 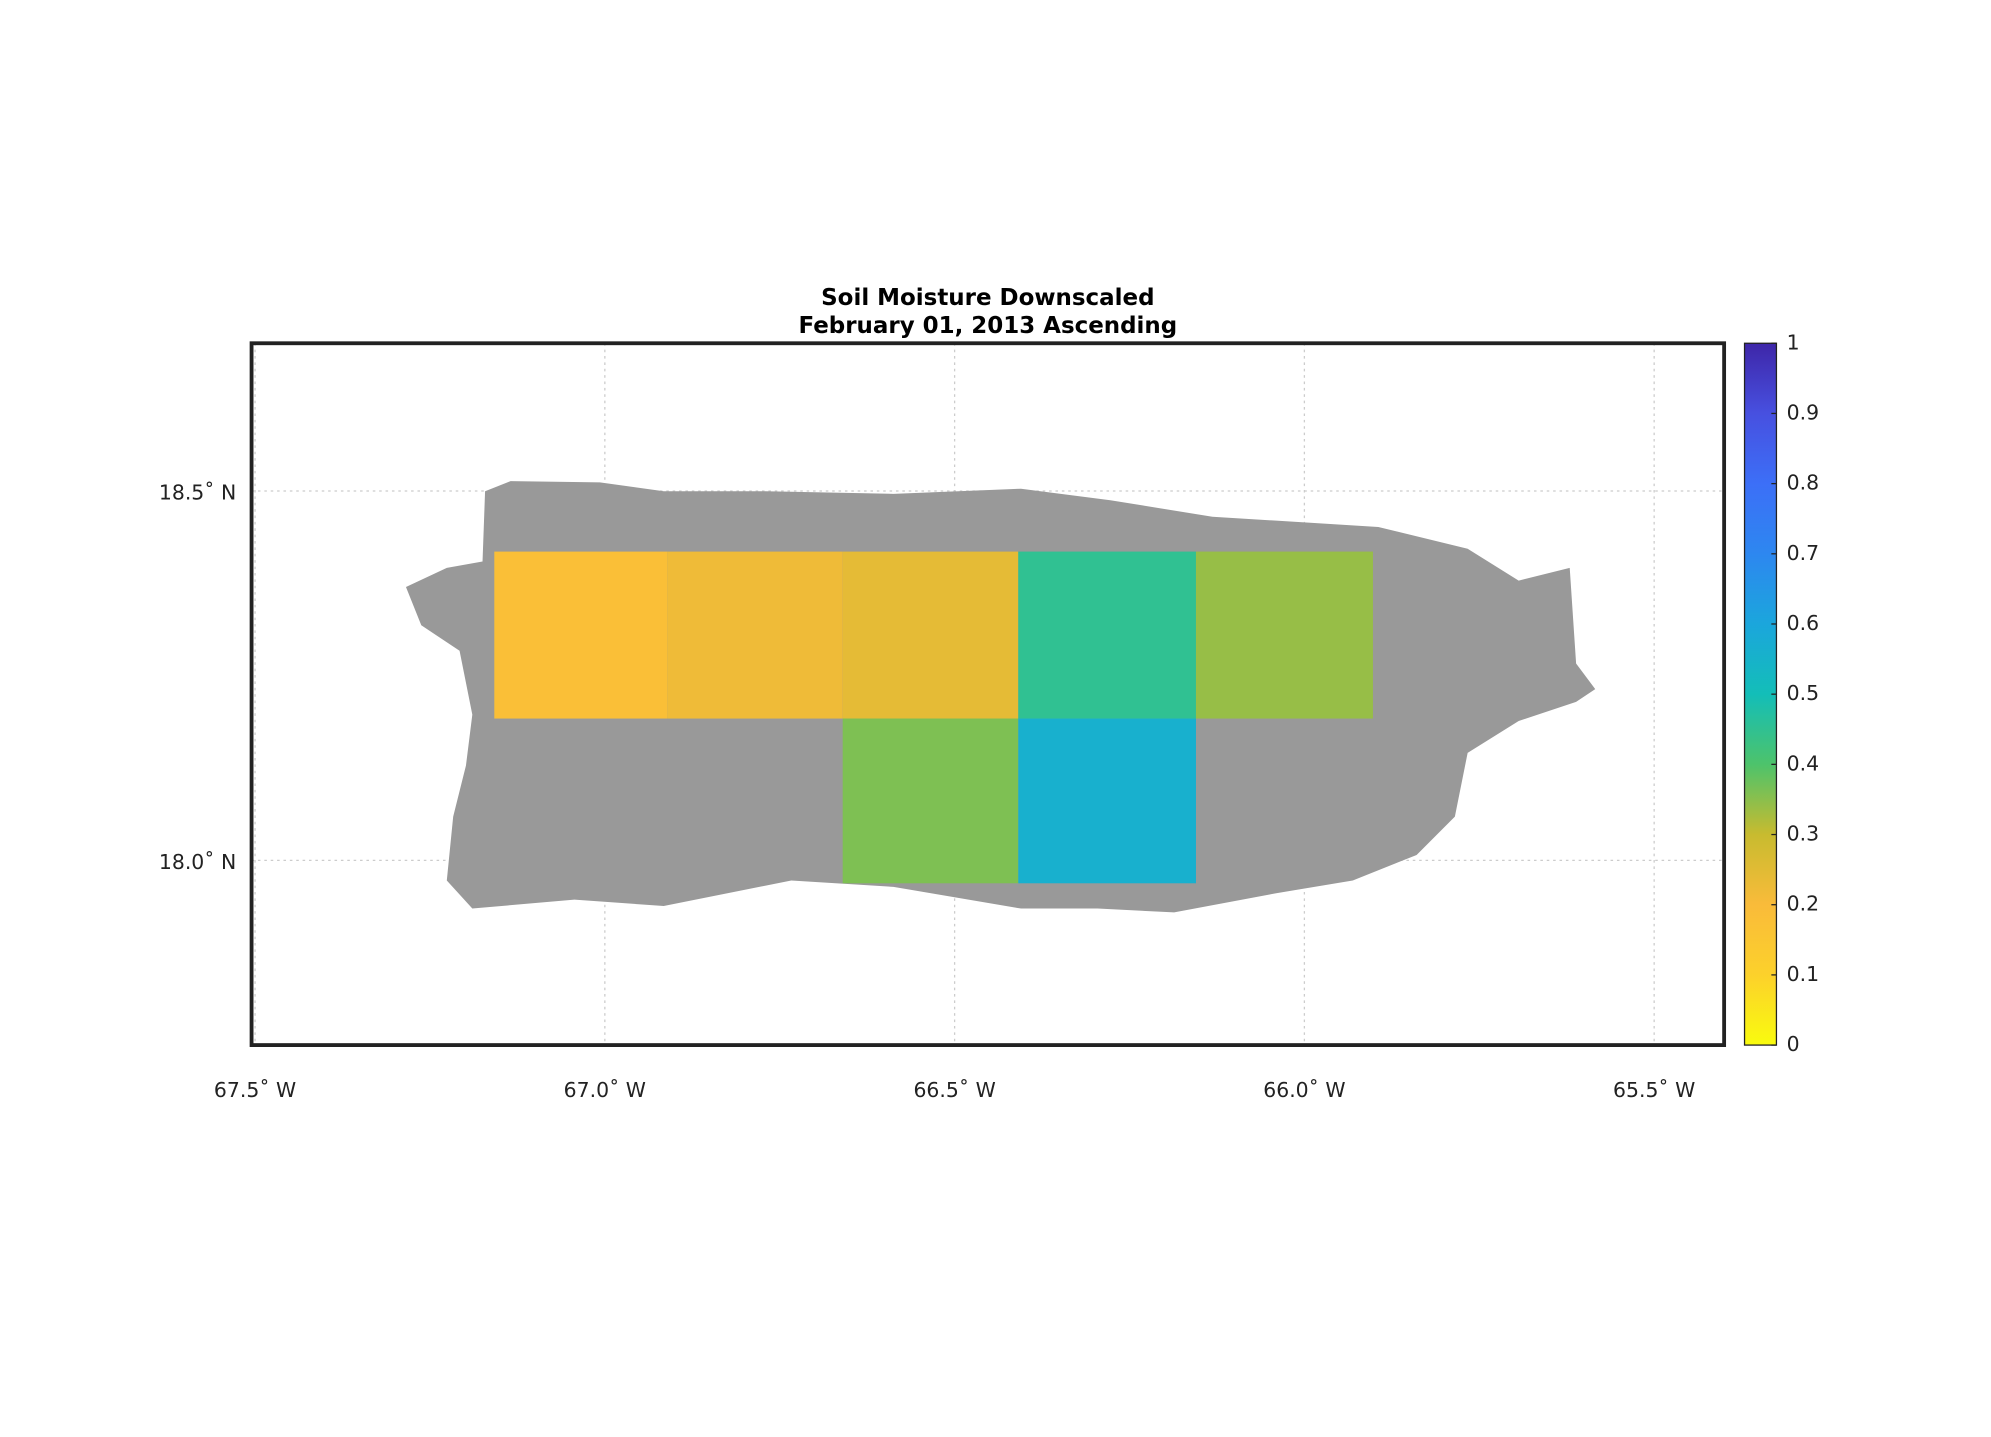 What do you see at coordinates (1803, 553) in the screenshot?
I see `colorbar-tick-label: 0.7` at bounding box center [1803, 553].